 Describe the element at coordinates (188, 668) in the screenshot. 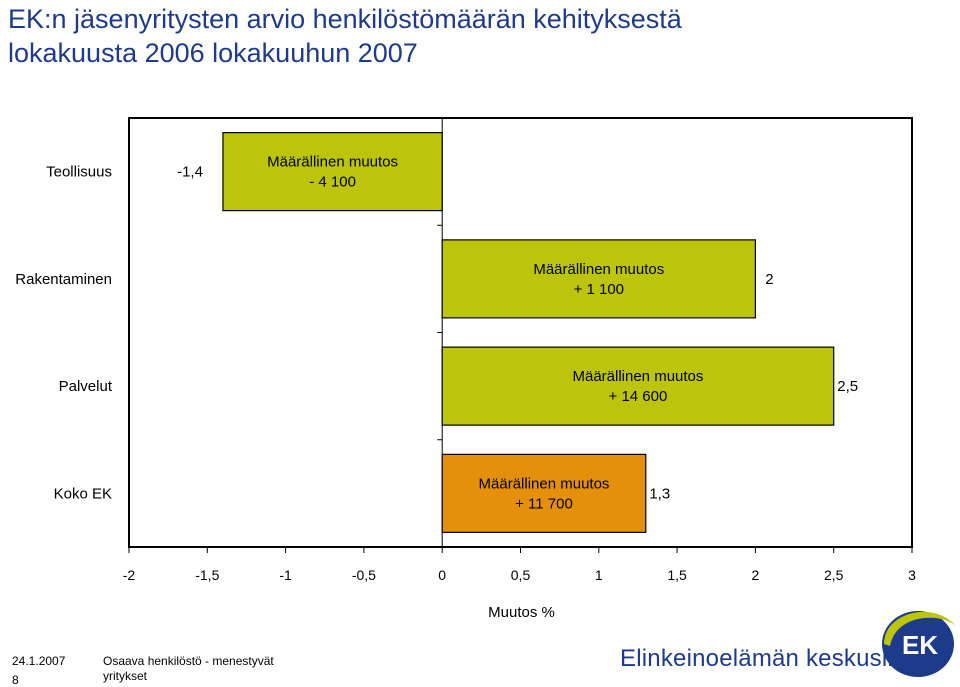

I see `footer-slogan: Osaava henkilöstö - menestyvät yritykset` at that location.